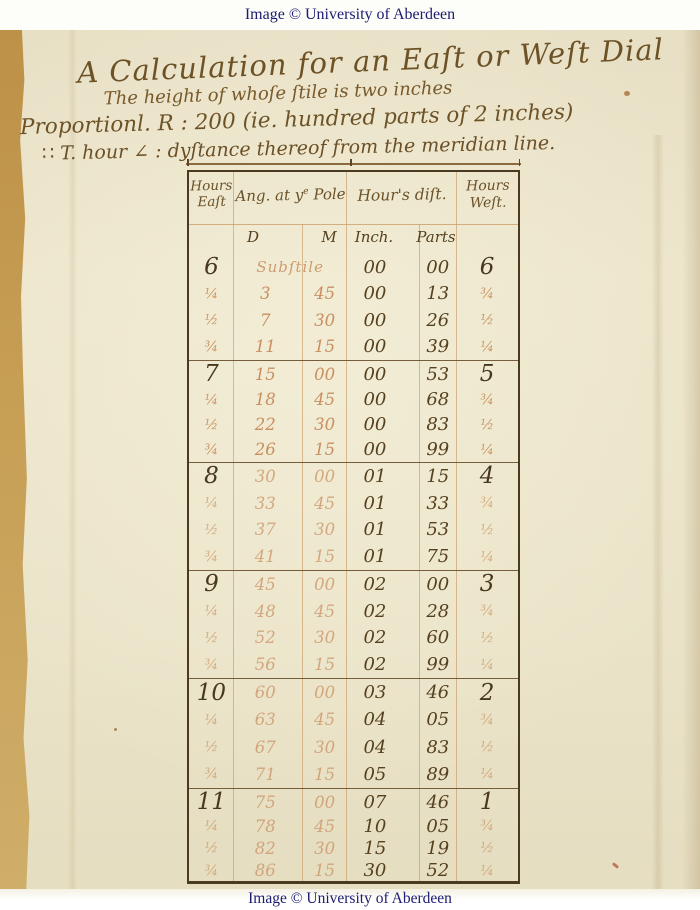 This screenshot has width=700, height=910. Describe the element at coordinates (438, 503) in the screenshot. I see `parts-value: 33` at that location.